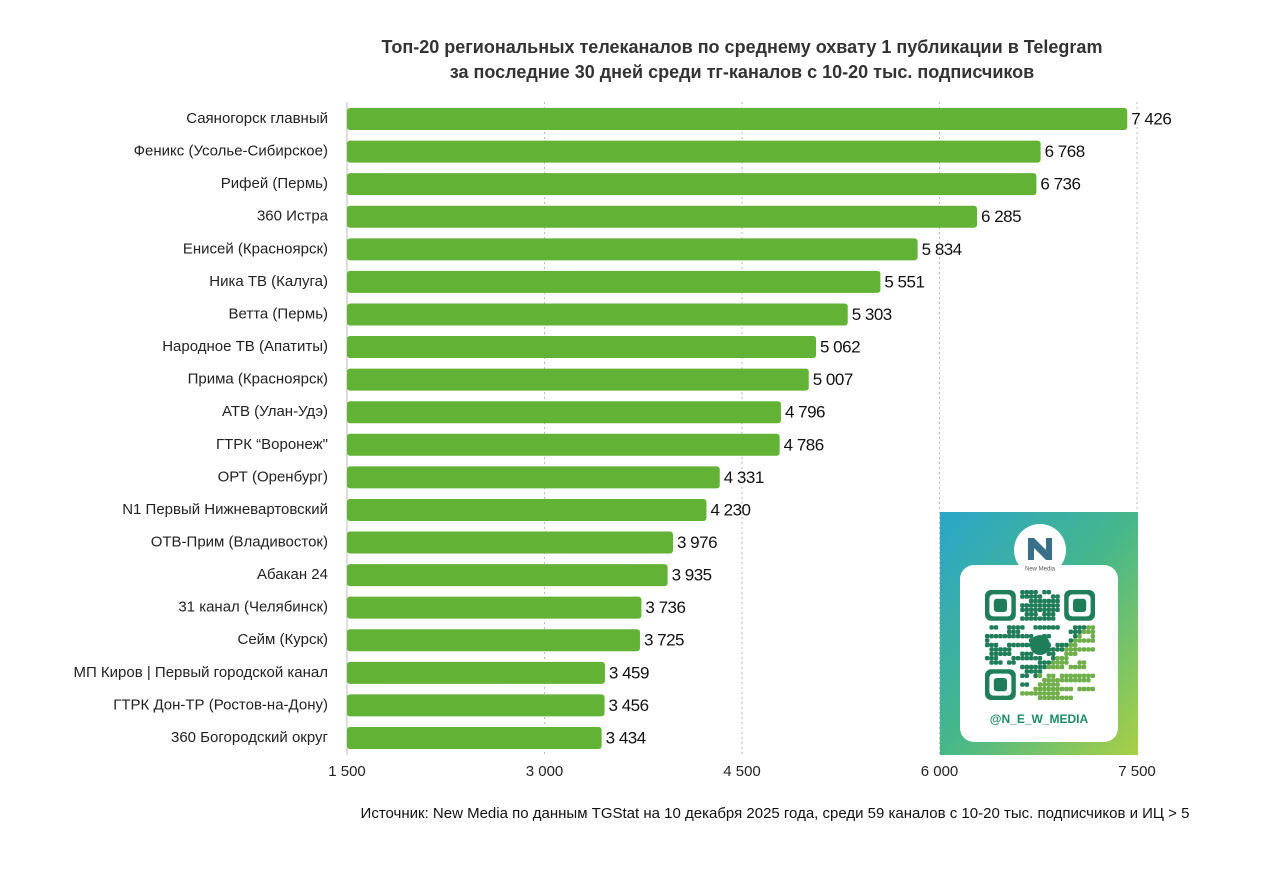  I want to click on y-tick-label: 360 Истра, so click(293, 216).